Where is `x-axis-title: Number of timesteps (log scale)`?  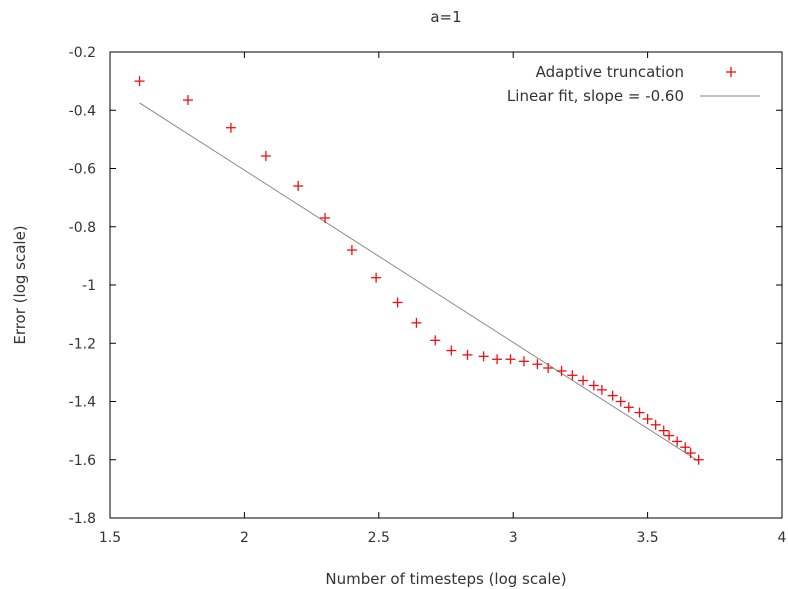 x-axis-title: Number of timesteps (log scale) is located at coordinates (445, 579).